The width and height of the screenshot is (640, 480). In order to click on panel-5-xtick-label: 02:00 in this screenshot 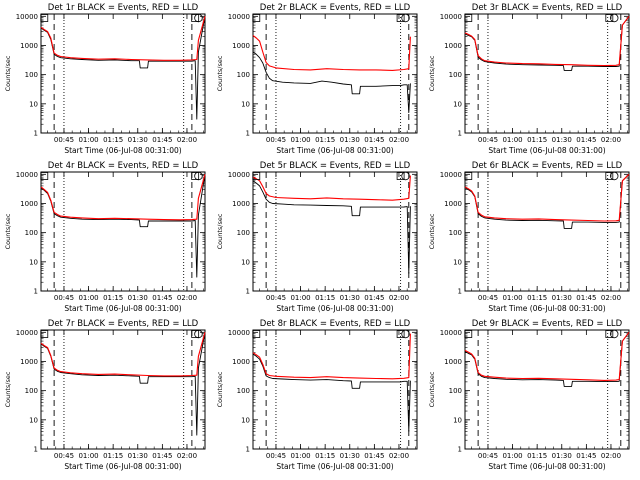, I will do `click(399, 298)`.